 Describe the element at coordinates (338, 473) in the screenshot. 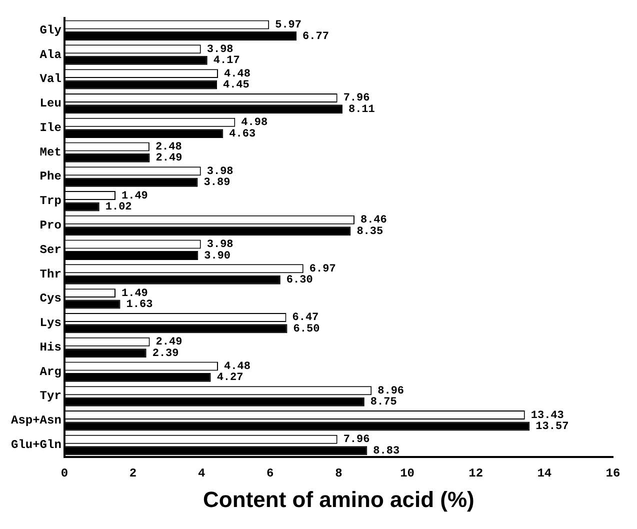

I see `x-tick-label: 8` at that location.